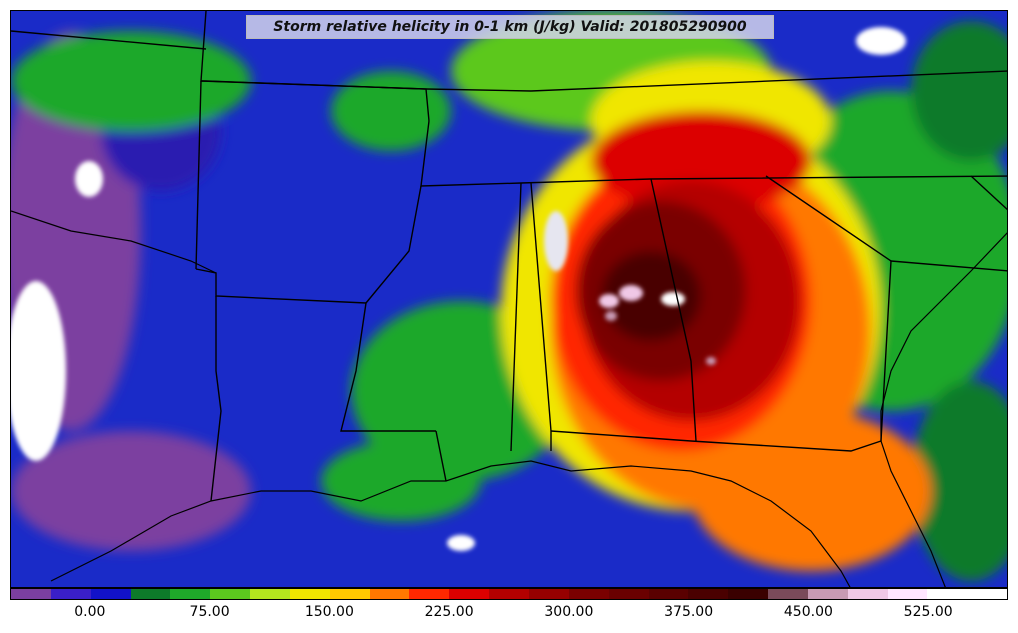  I want to click on colorbar, so click(509, 594).